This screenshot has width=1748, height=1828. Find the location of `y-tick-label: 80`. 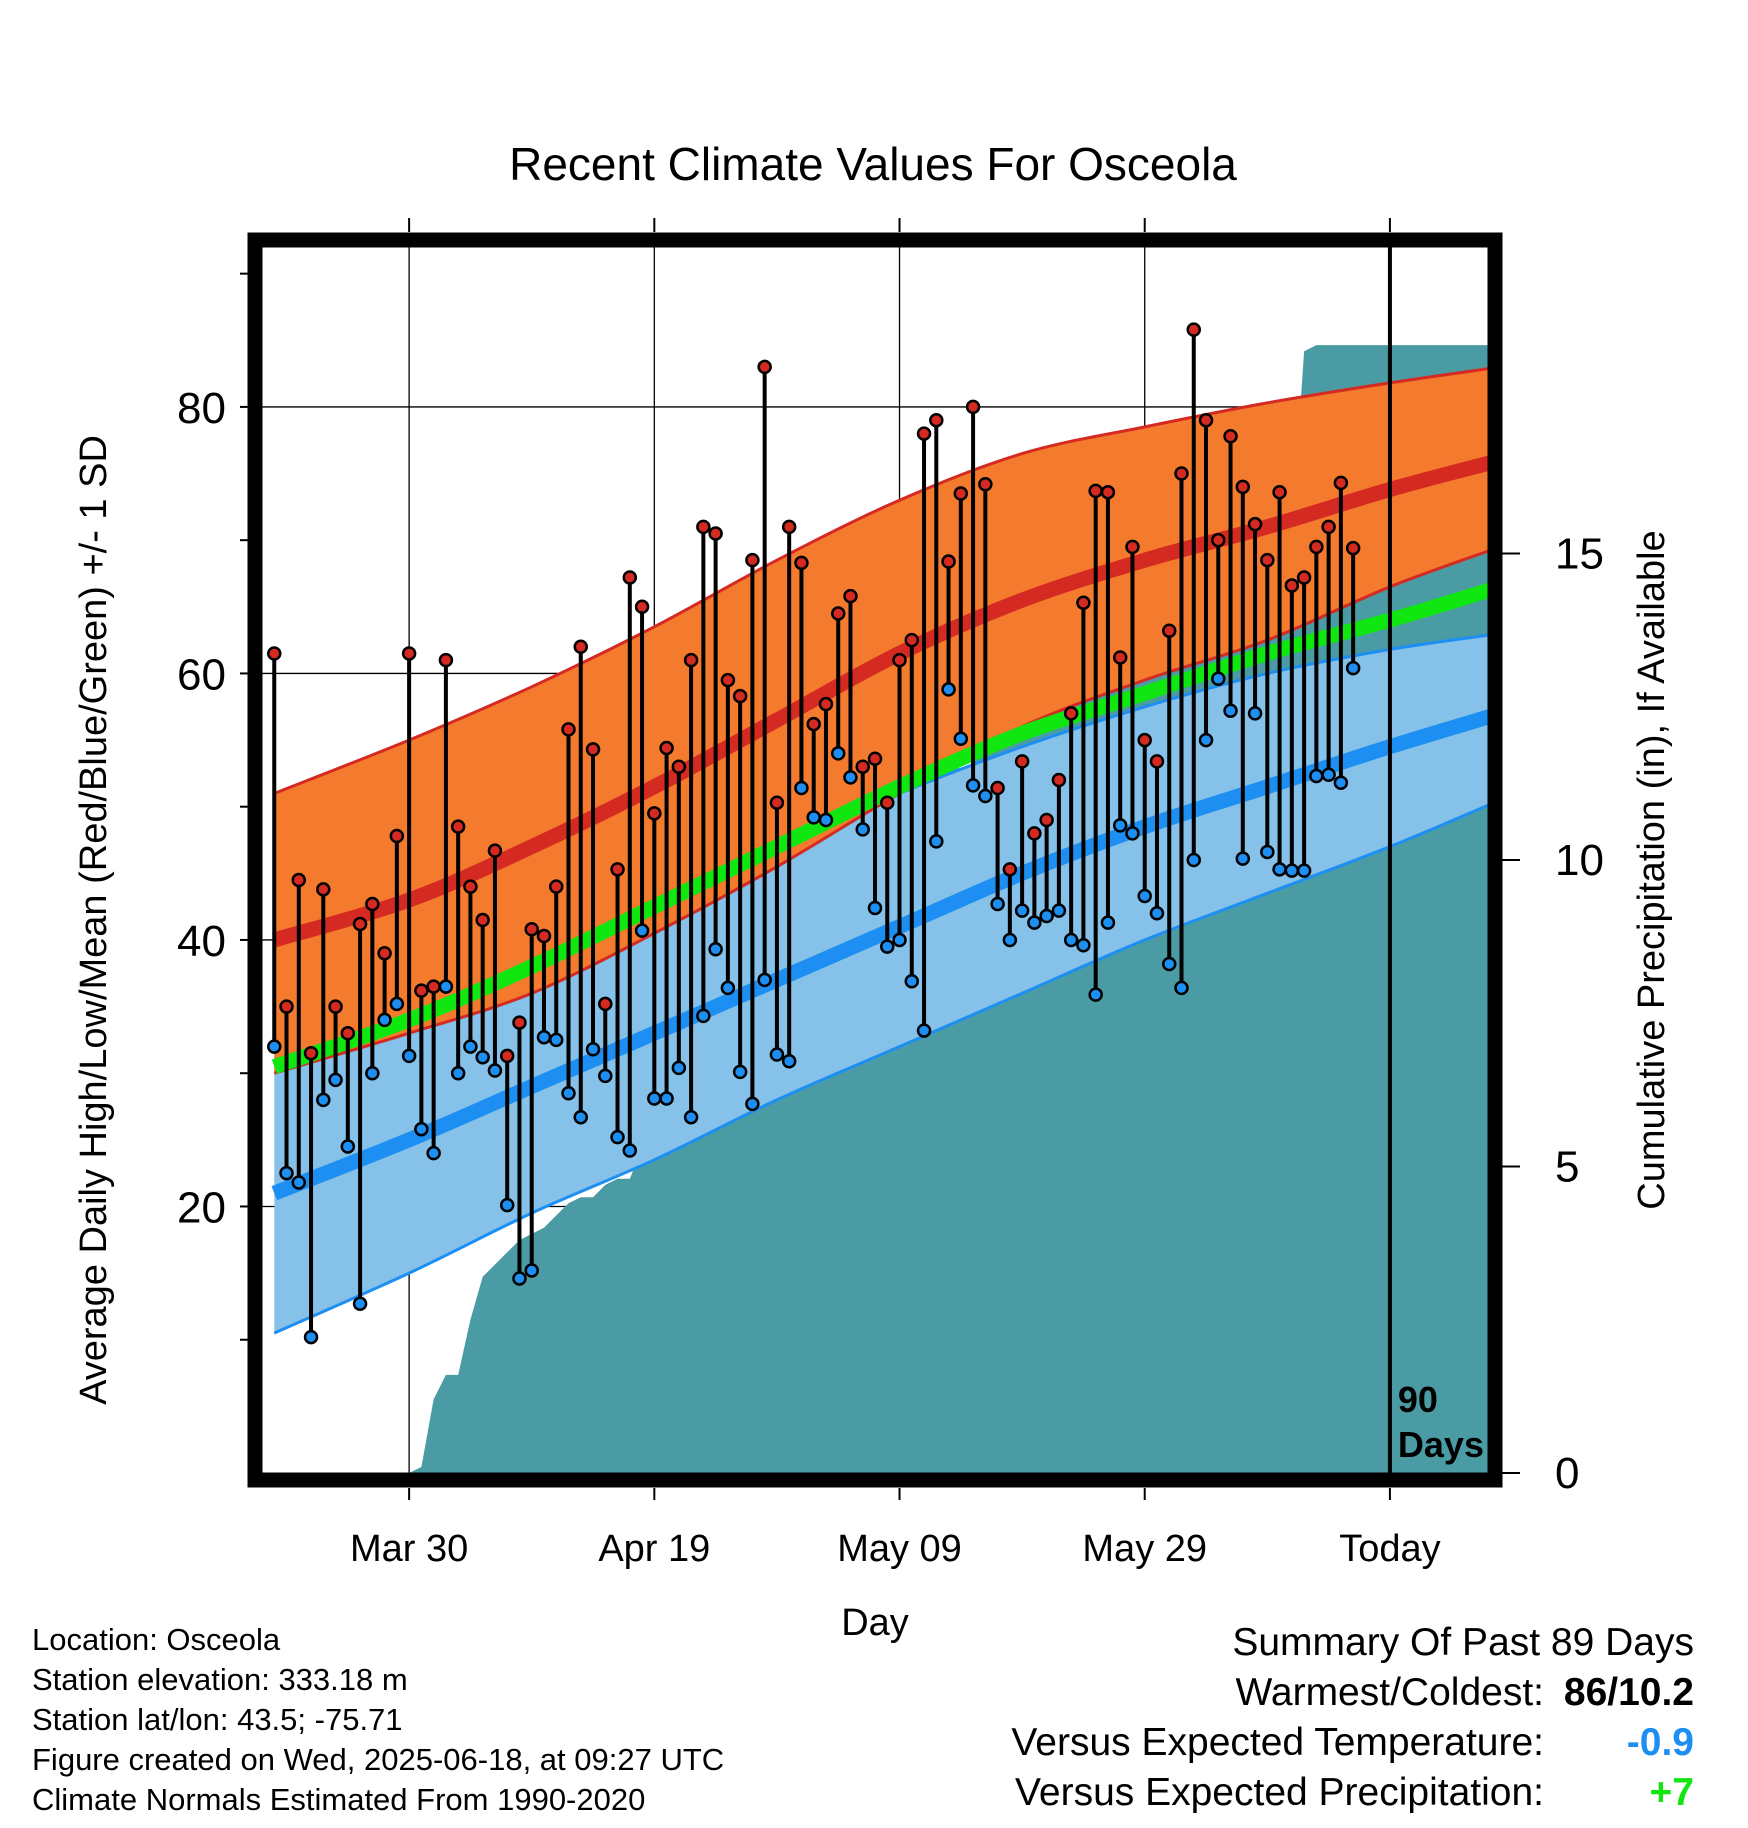

y-tick-label: 80 is located at coordinates (201, 408).